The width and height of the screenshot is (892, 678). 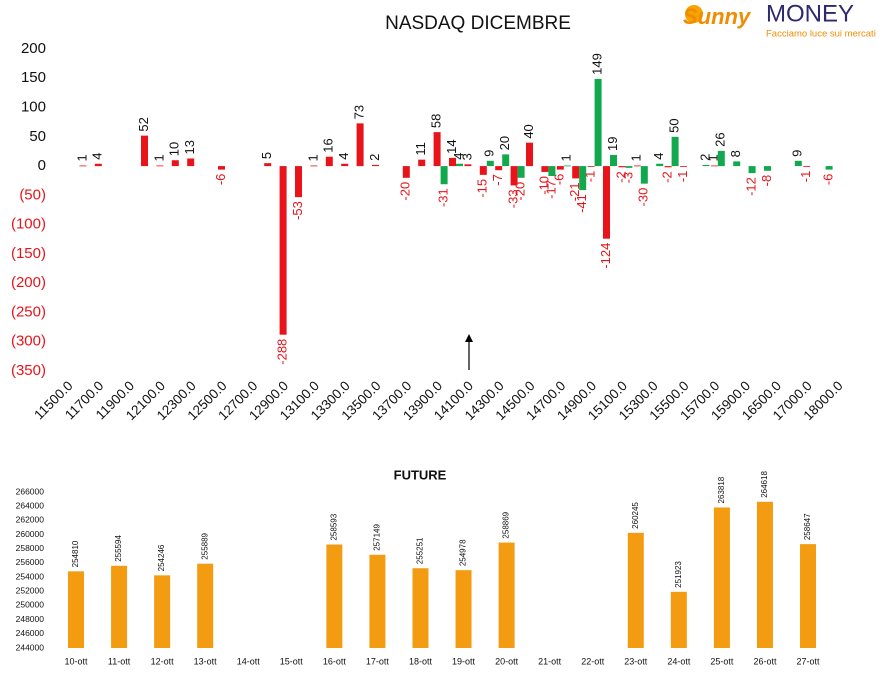 I want to click on logo-brand: Sunny, so click(x=717, y=16).